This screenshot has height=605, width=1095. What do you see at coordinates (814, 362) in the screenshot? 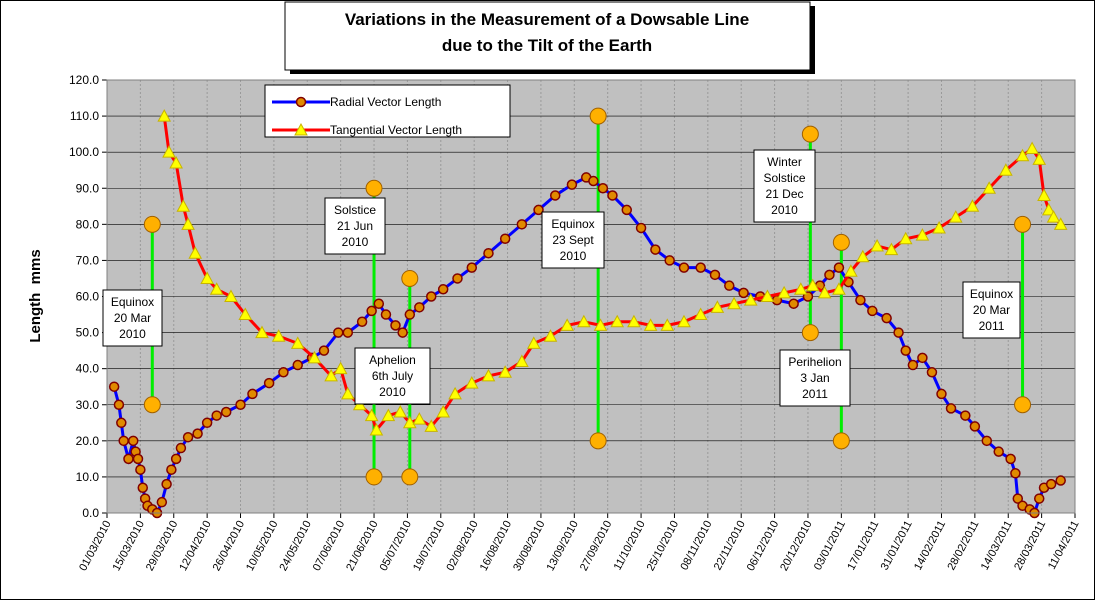
I see `annotation-text: Perihelion` at bounding box center [814, 362].